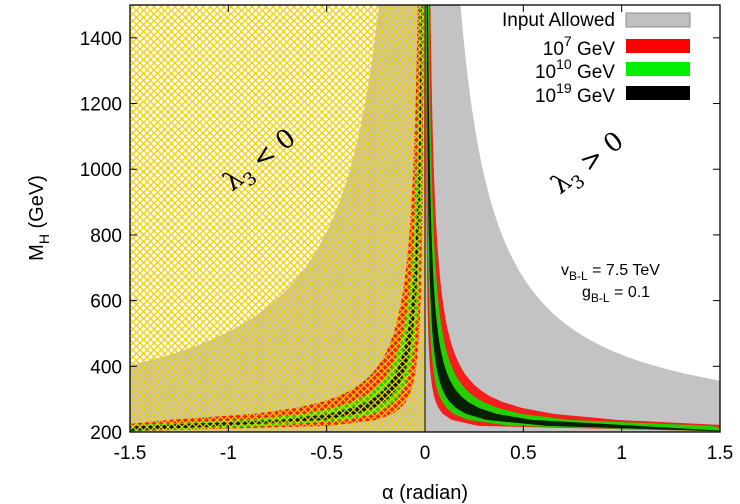 This screenshot has width=740, height=504. I want to click on y-tick-label: 1400, so click(101, 39).